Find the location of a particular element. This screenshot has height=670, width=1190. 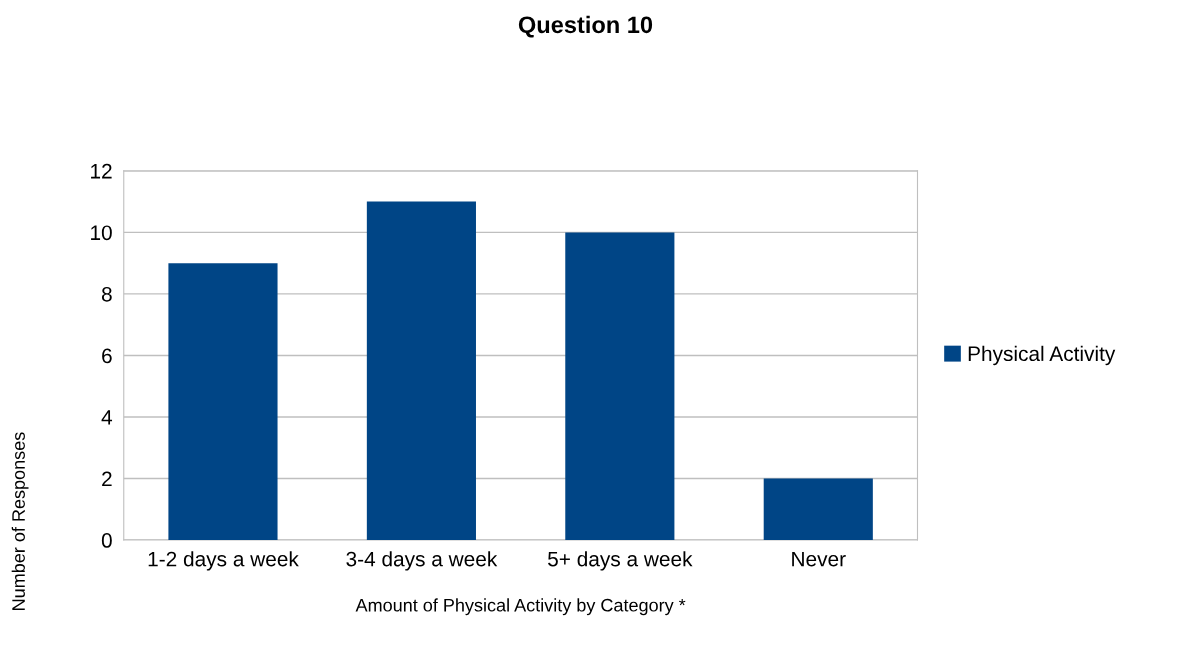

y-tick-label: 4 is located at coordinates (107, 417).